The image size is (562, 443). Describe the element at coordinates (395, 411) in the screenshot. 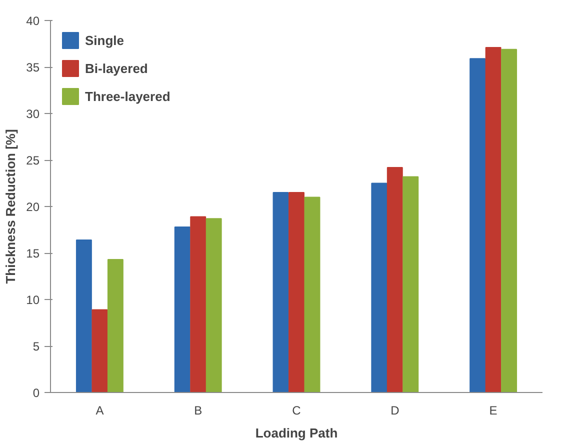

I see `x-tick-label: D` at that location.